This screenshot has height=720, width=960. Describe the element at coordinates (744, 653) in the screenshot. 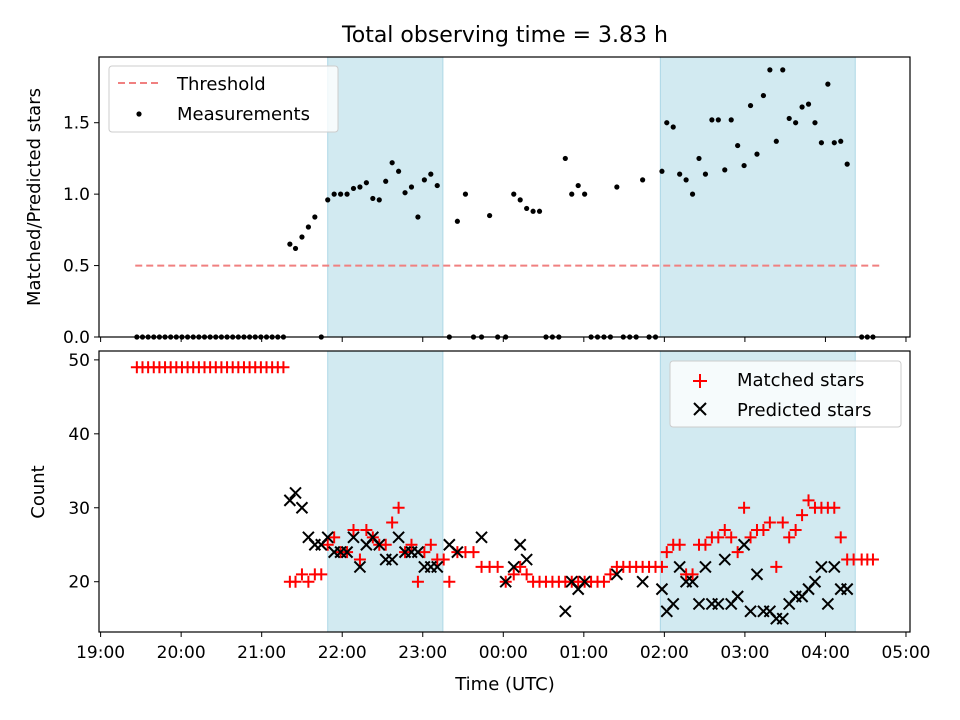

I see `x-tick-label: 03:00` at that location.